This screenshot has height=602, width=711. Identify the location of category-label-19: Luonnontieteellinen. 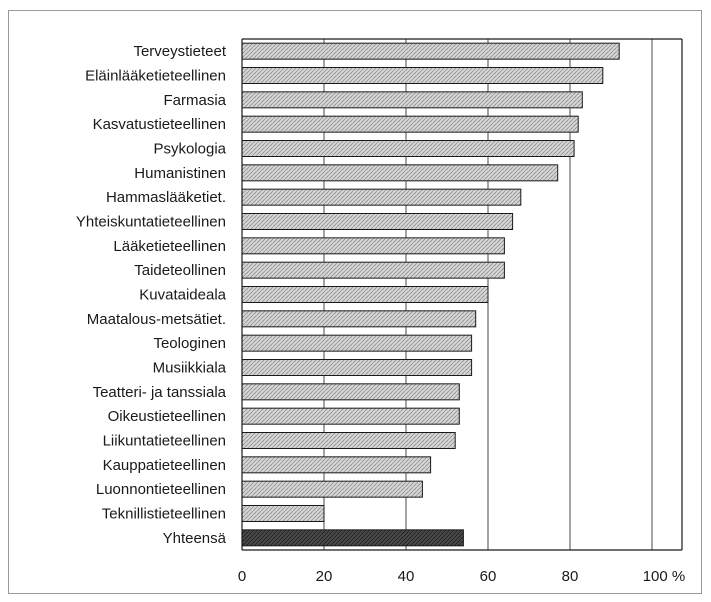
(161, 489).